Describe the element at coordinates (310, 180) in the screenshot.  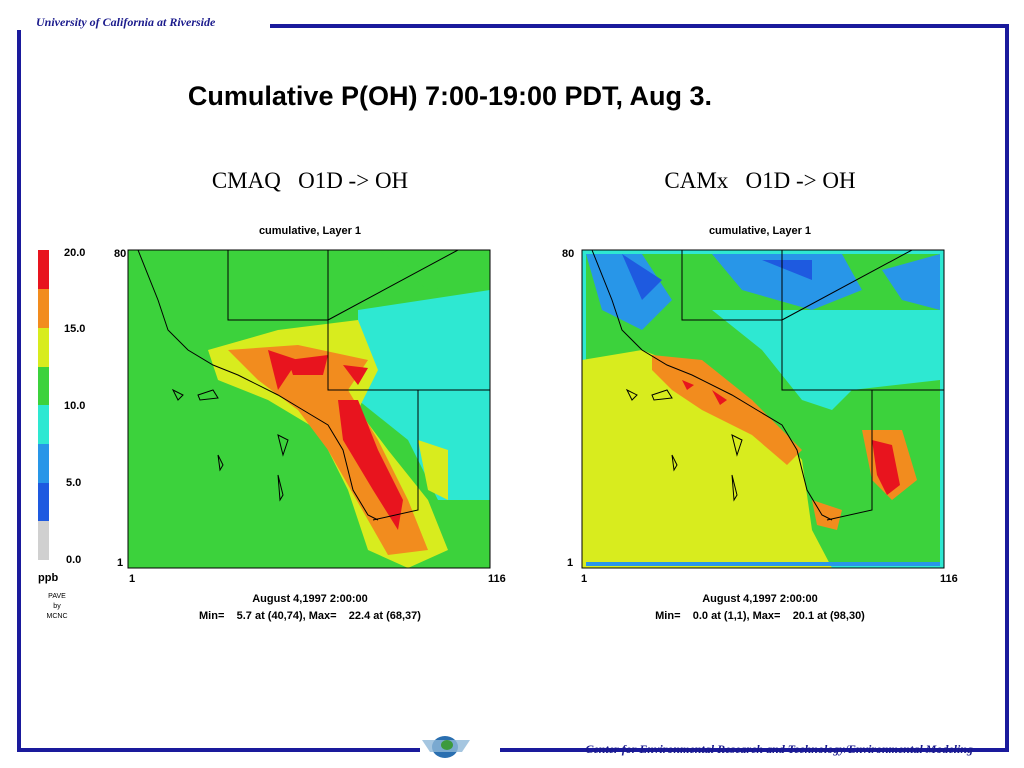
I see `panel-title: CMAQ O1D -> OH` at that location.